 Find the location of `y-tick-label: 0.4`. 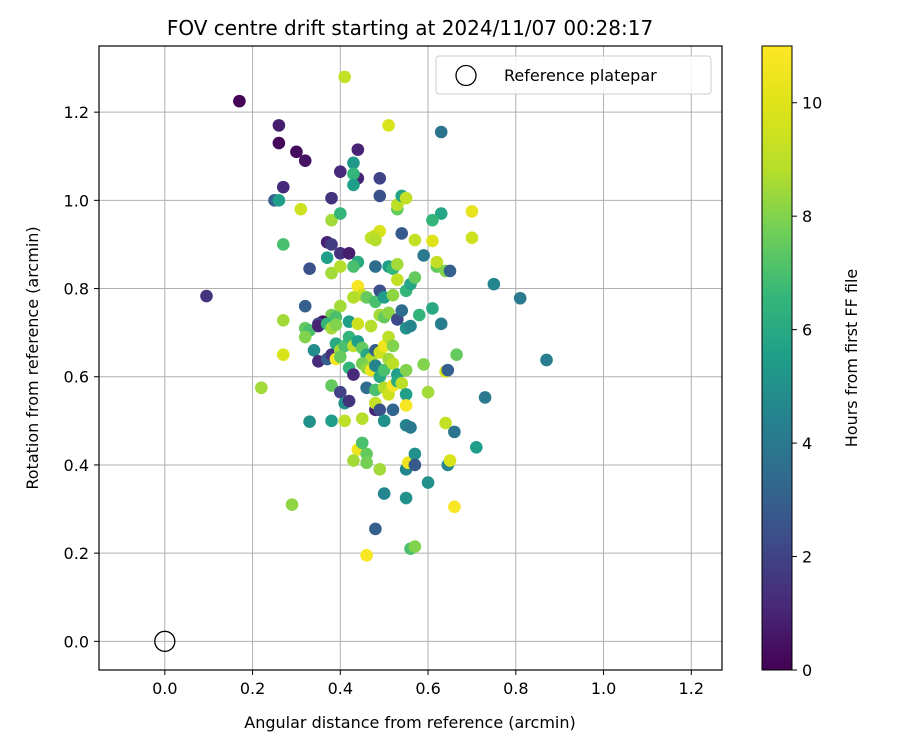

y-tick-label: 0.4 is located at coordinates (76, 465).